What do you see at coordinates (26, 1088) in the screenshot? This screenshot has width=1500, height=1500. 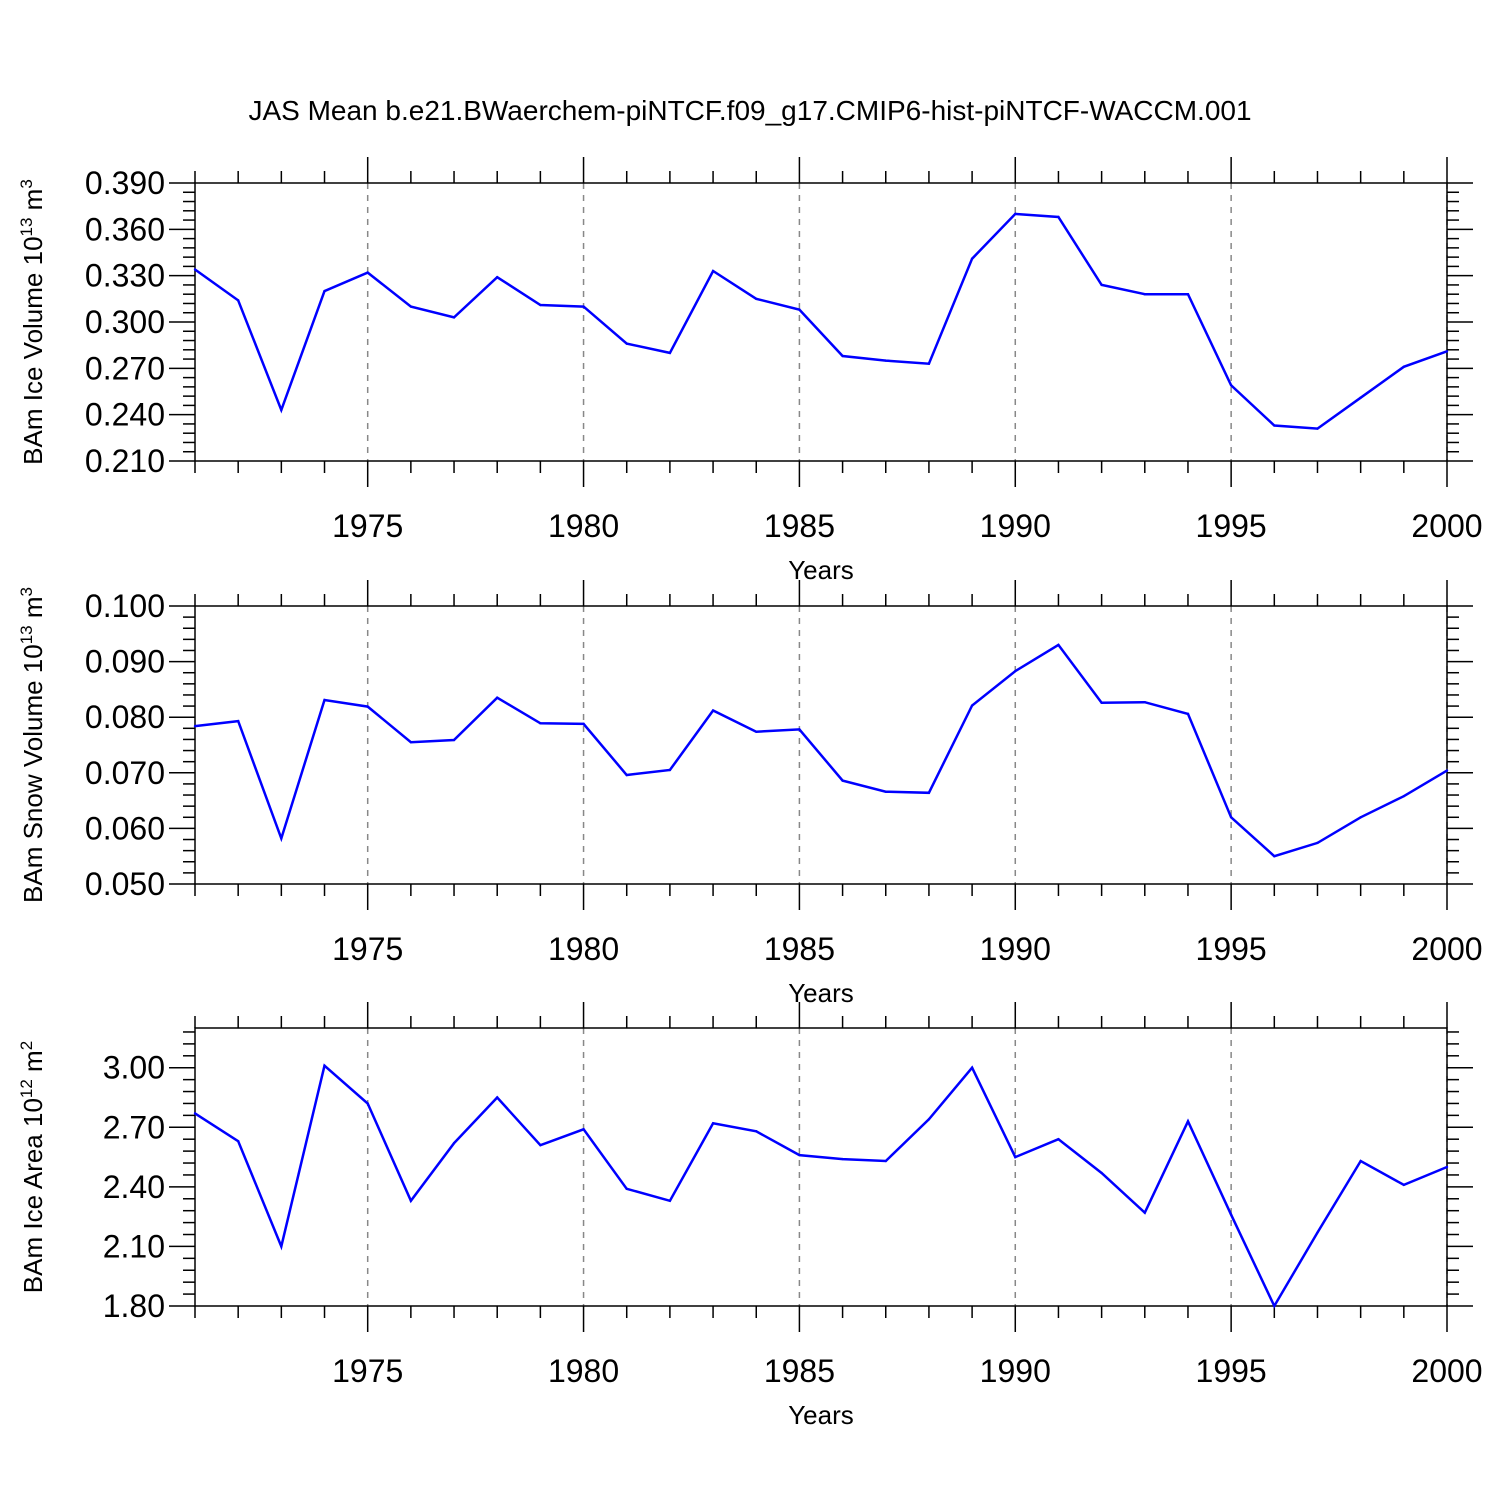 I see `y-axis-label-exponent: 12` at bounding box center [26, 1088].